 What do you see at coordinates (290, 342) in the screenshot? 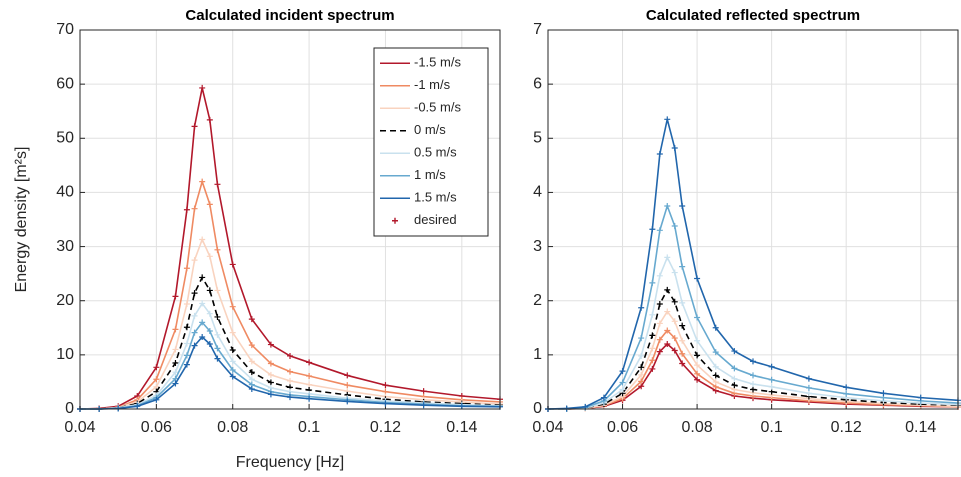
I see `series-line` at bounding box center [290, 342].